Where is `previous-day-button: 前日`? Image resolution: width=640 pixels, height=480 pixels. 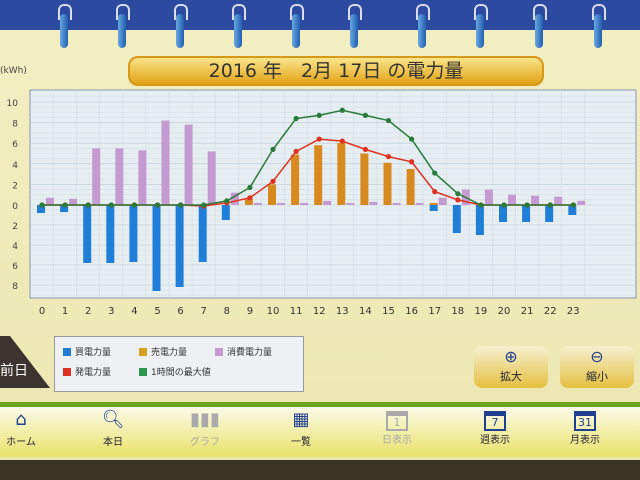 previous-day-button: 前日 is located at coordinates (25, 362).